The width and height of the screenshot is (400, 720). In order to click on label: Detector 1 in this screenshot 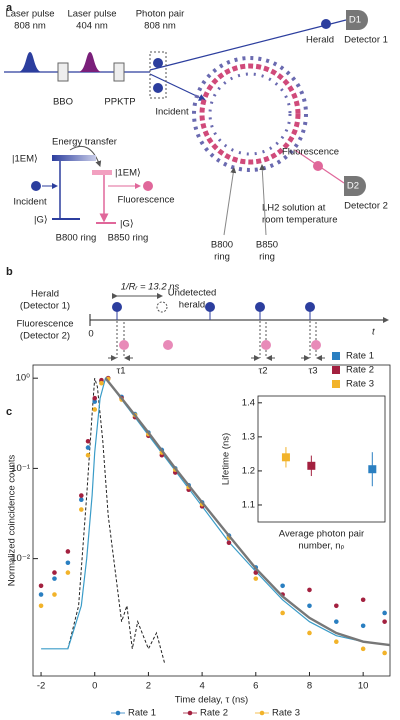, I will do `click(366, 40)`.